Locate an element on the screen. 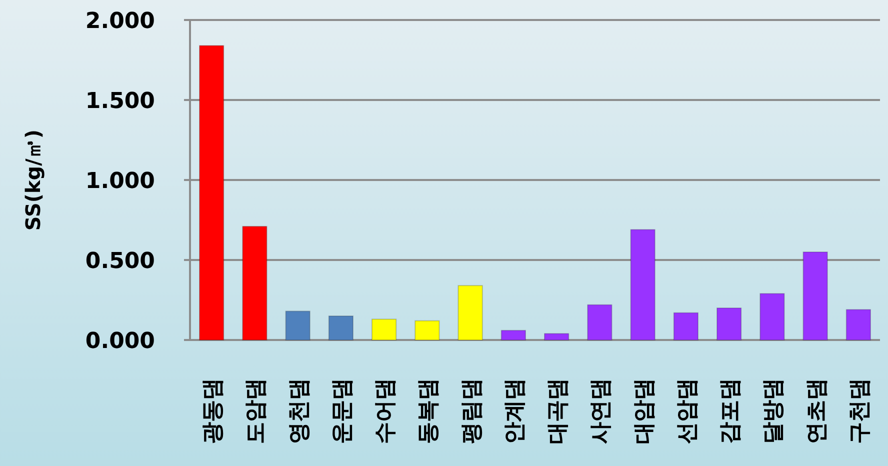 The height and width of the screenshot is (466, 888). x-tick-label: 동복댐 is located at coordinates (429, 411).